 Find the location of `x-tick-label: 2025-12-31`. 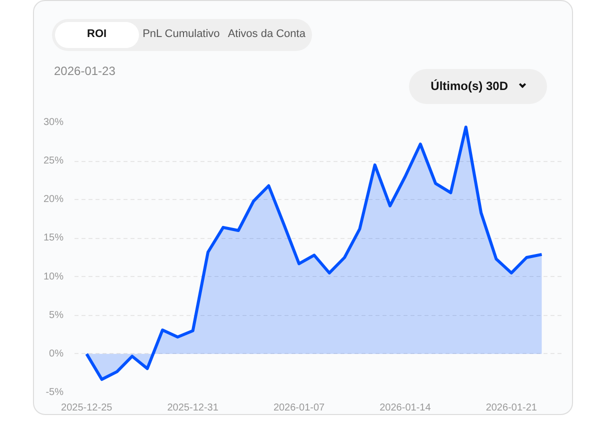

x-tick-label: 2025-12-31 is located at coordinates (193, 408).